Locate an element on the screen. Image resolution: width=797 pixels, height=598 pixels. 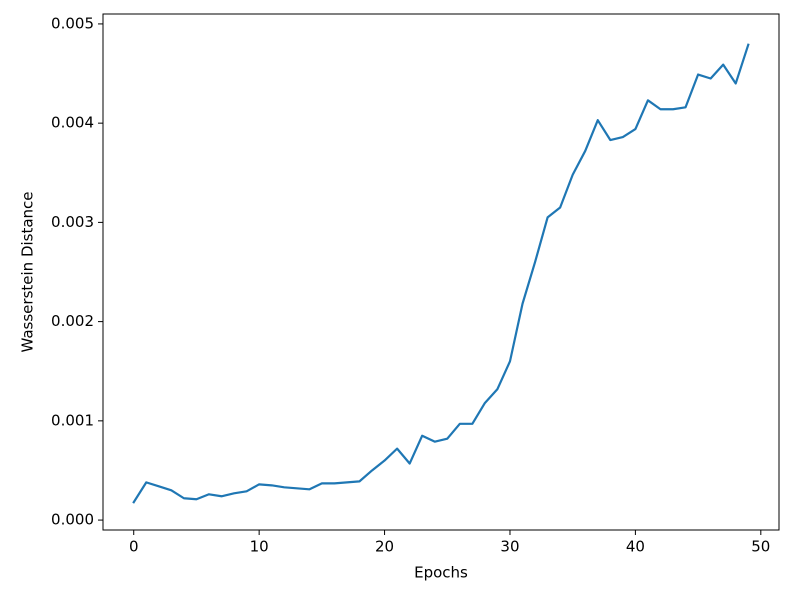
x-axis-label: Epochs is located at coordinates (441, 573).